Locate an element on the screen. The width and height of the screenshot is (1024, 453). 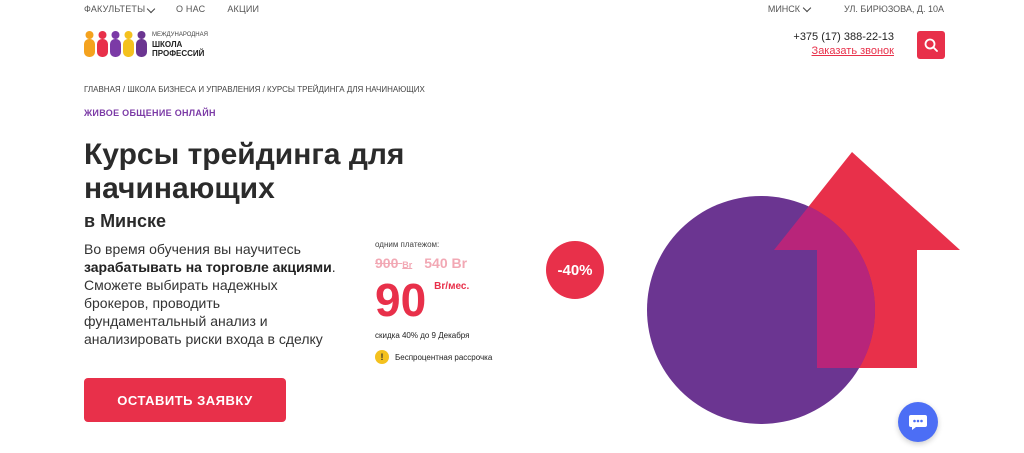
old-price: 900 Br is located at coordinates (393, 263).